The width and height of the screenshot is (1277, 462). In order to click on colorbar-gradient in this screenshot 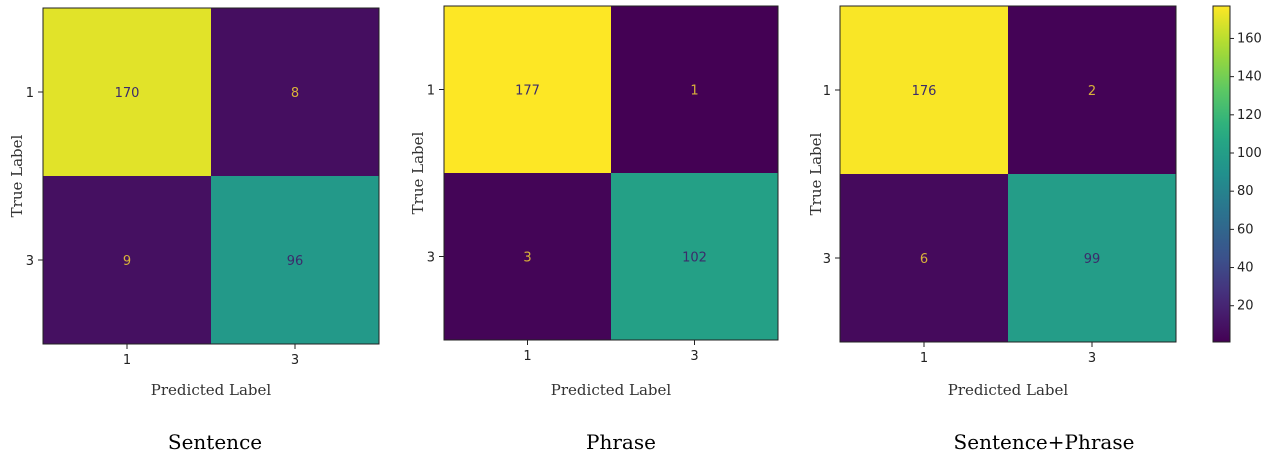, I will do `click(1221, 174)`.